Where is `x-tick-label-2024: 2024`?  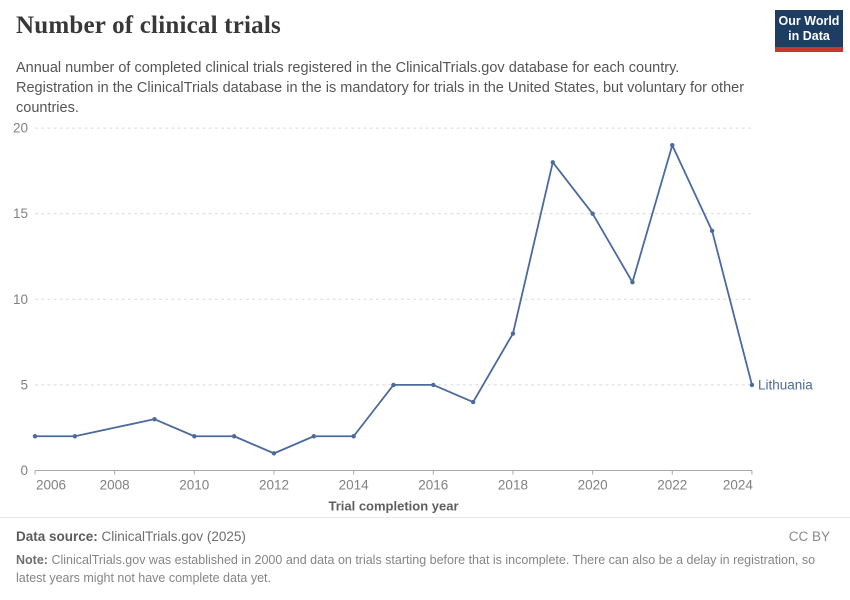 x-tick-label-2024: 2024 is located at coordinates (738, 485).